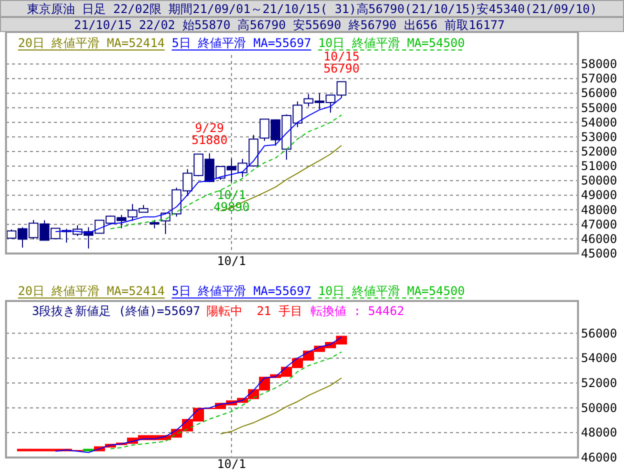 This screenshot has height=475, width=624. Describe the element at coordinates (312, 9) in the screenshot. I see `title: 東京原油 日足 22/02限 期間21/09/01～21/10/15( 31)高56790(21/10/15)安45340(21/09/10)` at that location.